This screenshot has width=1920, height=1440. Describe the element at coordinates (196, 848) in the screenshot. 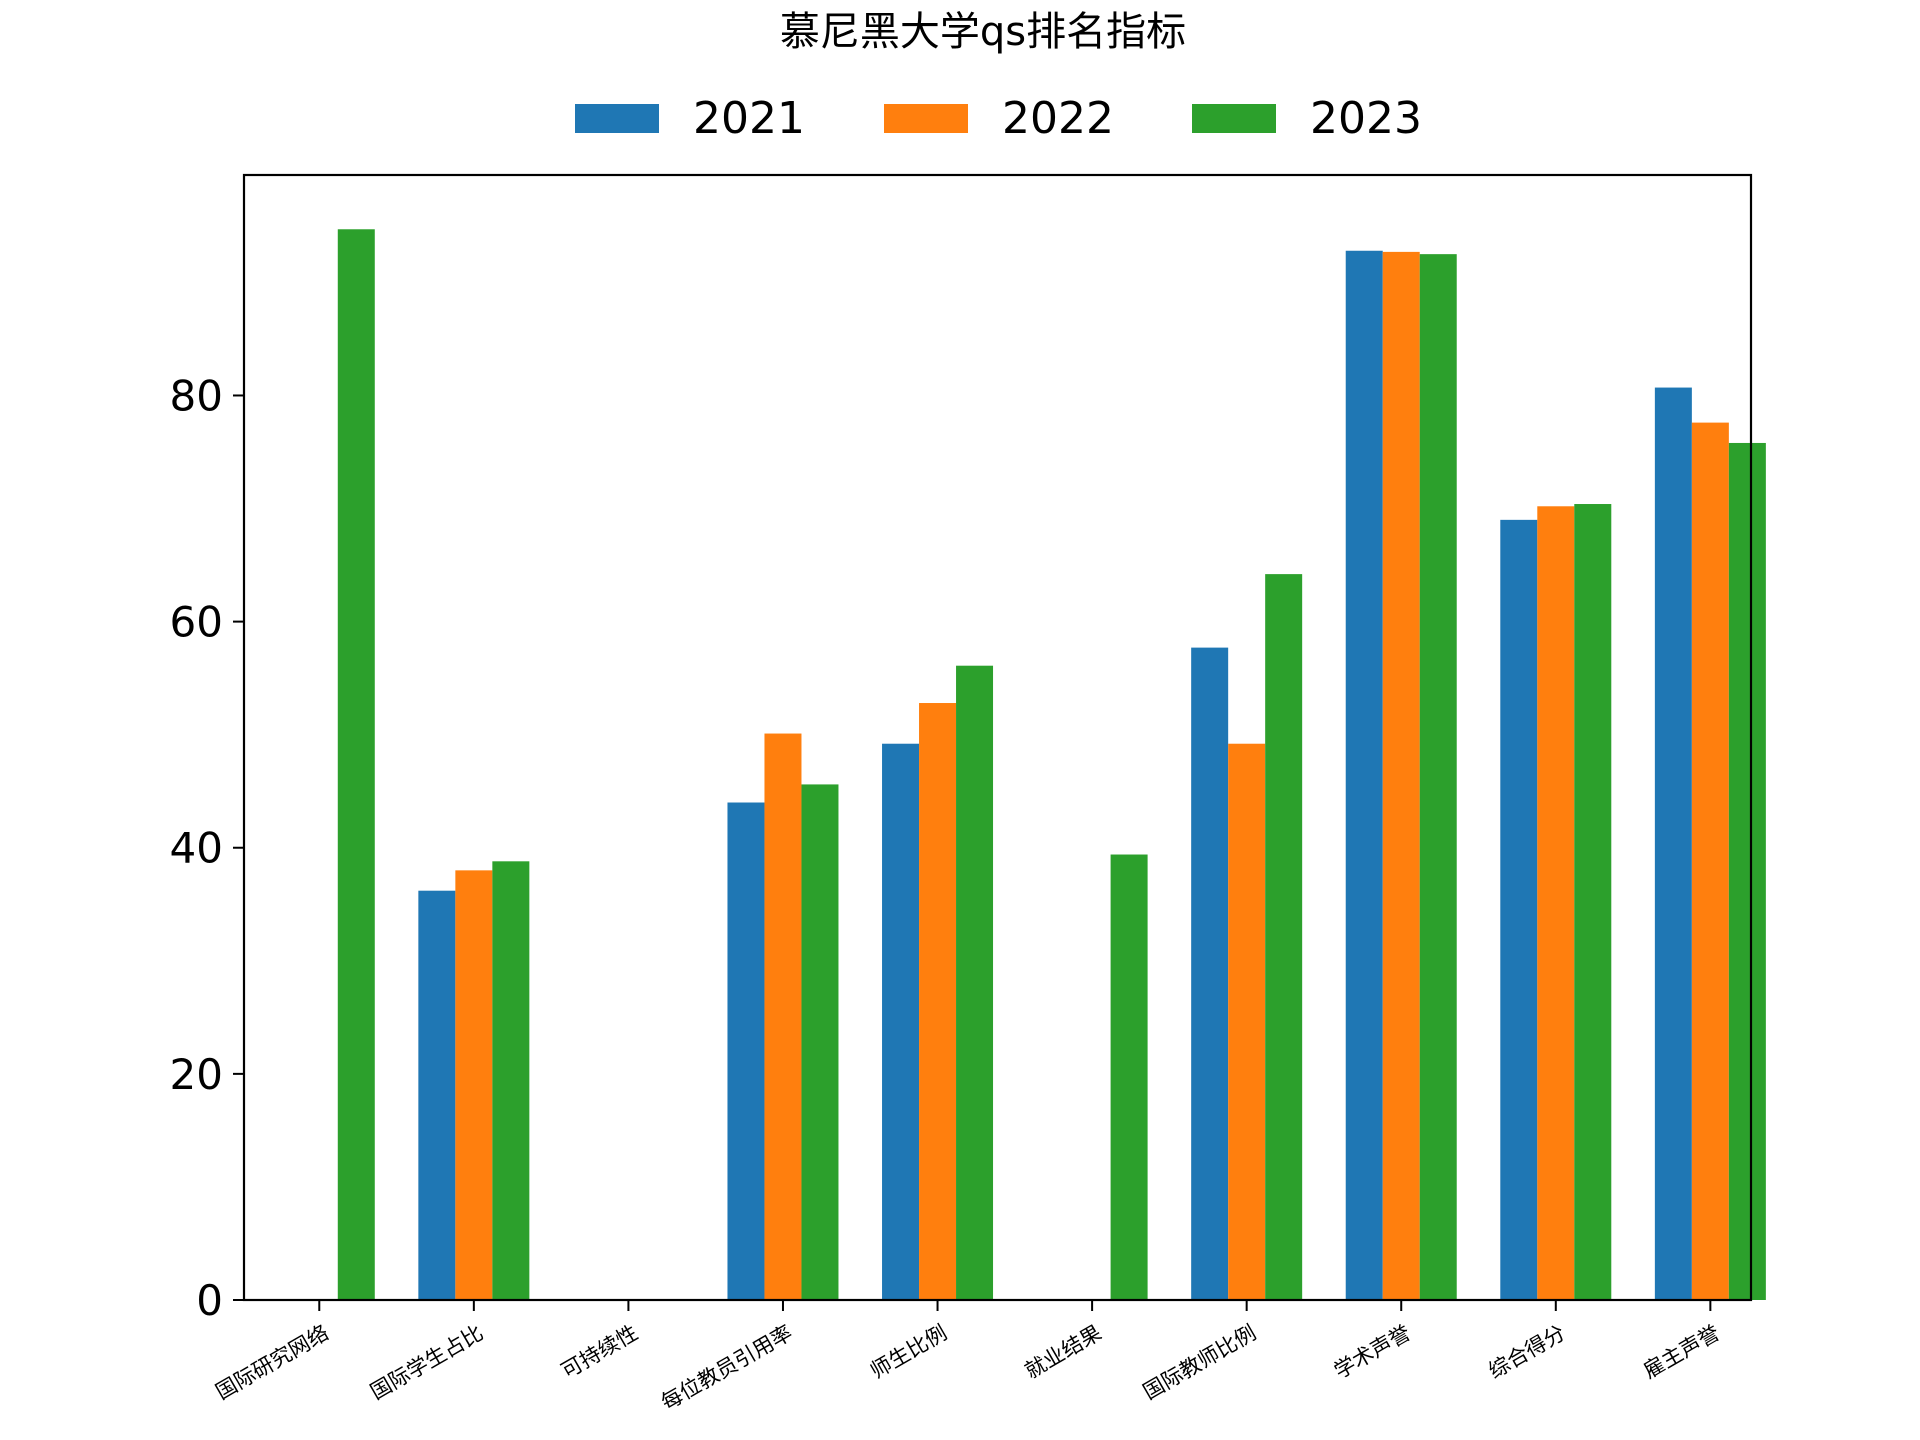

I see `y-tick-label-40: 40` at that location.